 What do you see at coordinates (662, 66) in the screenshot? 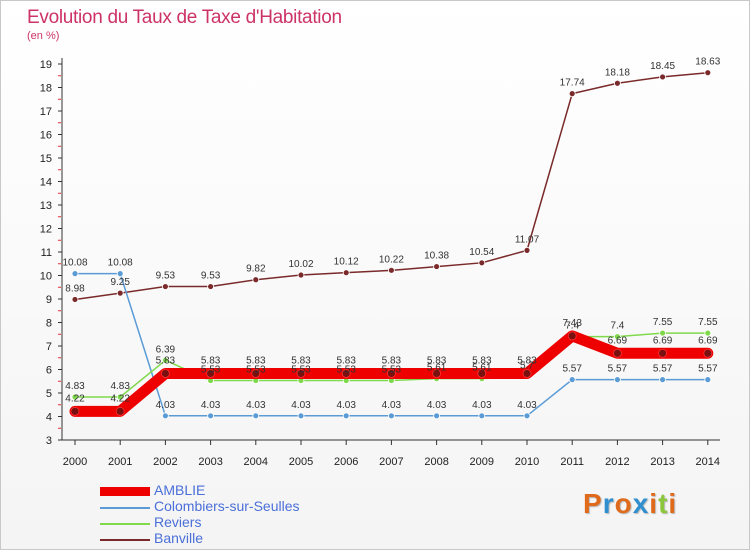
I see `data-label: 18.45` at bounding box center [662, 66].